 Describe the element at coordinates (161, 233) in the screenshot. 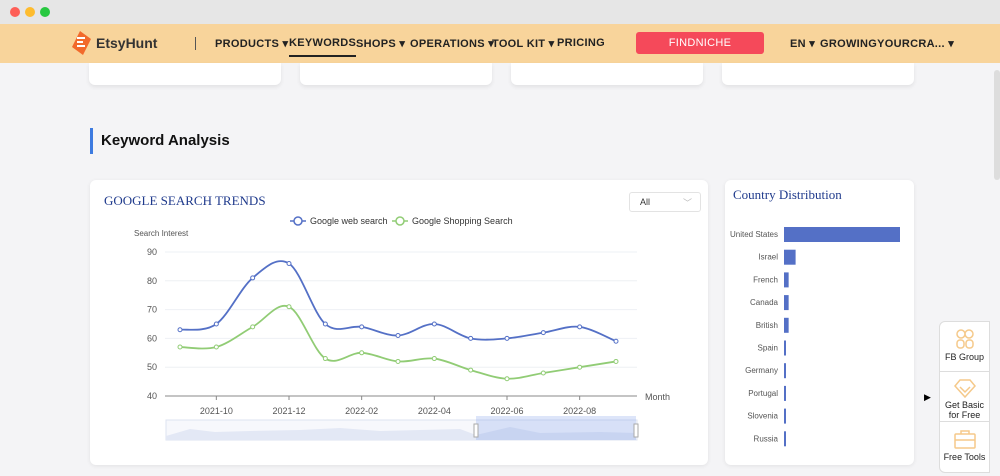

I see `y-axis-label: Search Interest` at that location.